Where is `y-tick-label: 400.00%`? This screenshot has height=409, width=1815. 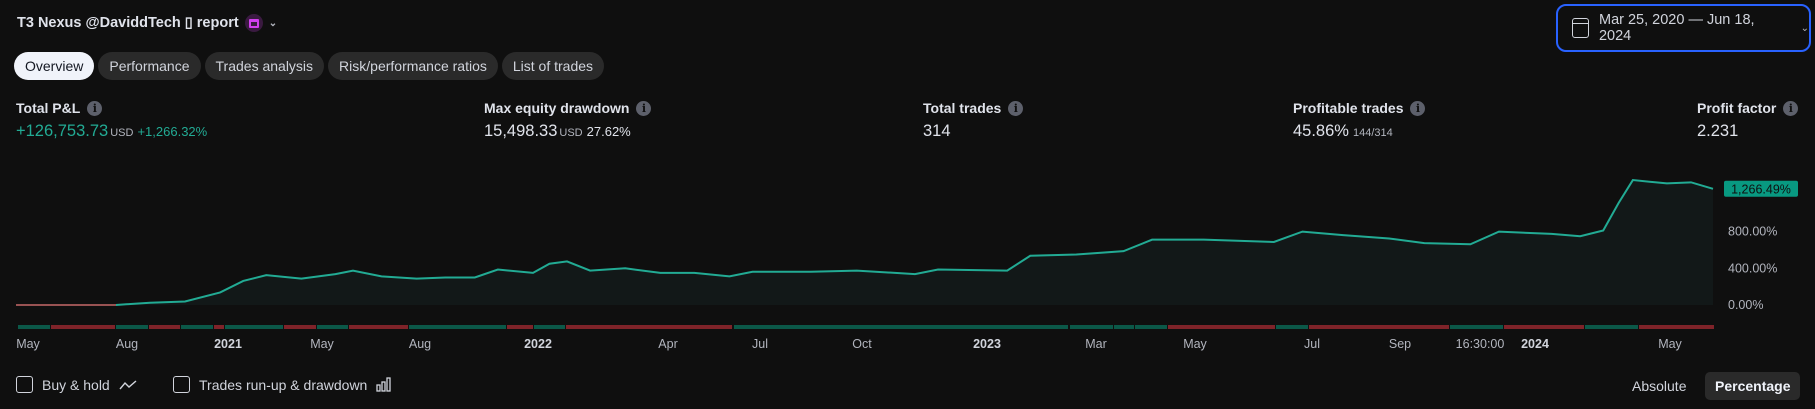 y-tick-label: 400.00% is located at coordinates (1752, 268).